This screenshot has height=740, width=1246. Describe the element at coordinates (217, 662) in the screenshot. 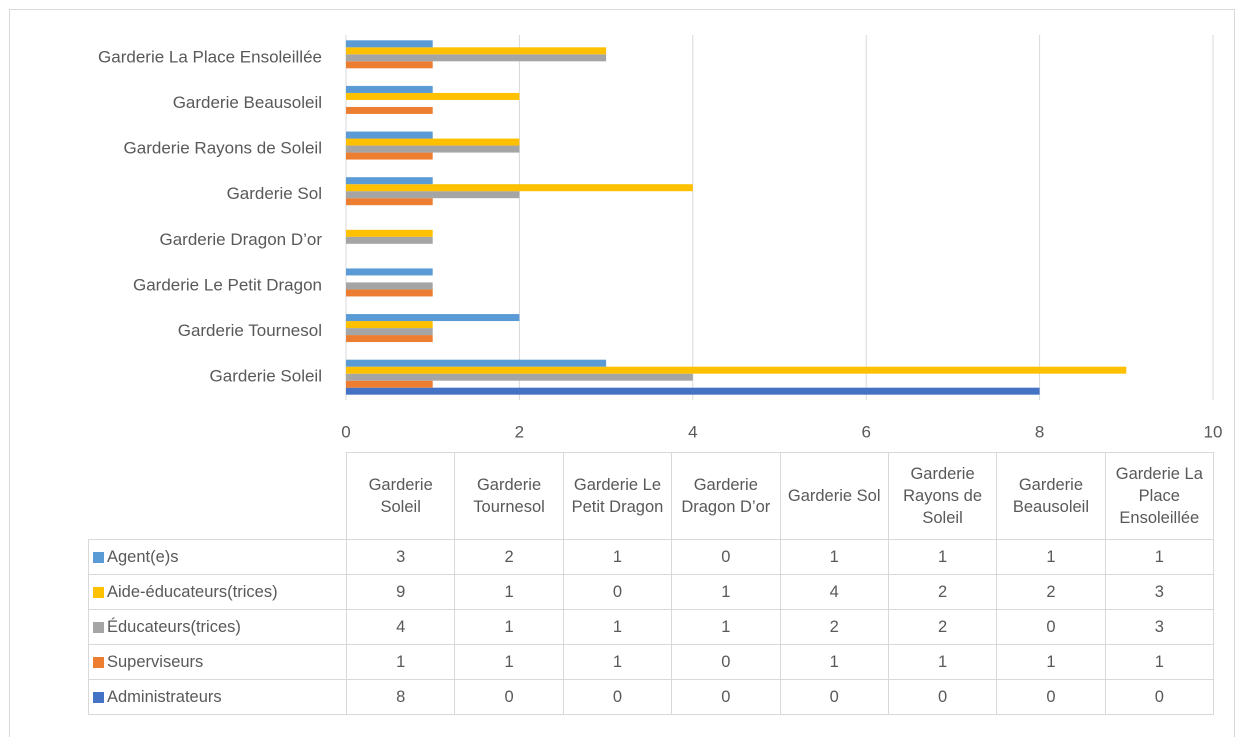

I see `row-label: Superviseurs` at that location.